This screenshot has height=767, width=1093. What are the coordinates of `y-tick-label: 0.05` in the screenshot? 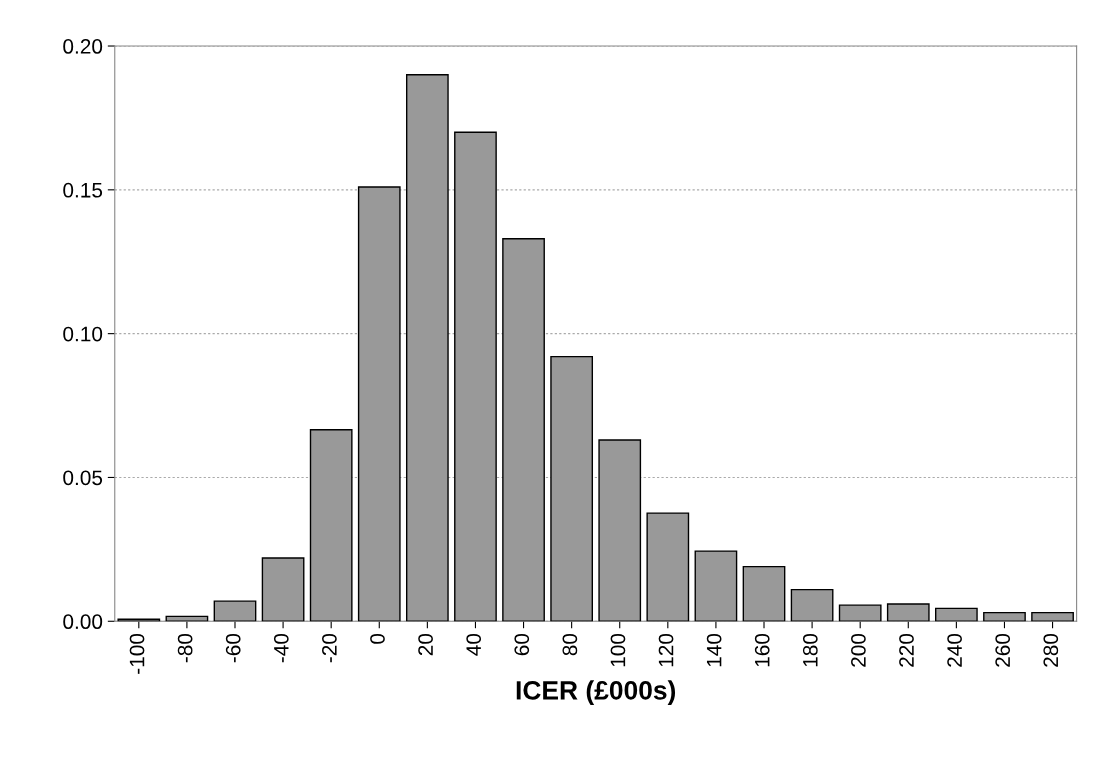 It's located at (83, 478).